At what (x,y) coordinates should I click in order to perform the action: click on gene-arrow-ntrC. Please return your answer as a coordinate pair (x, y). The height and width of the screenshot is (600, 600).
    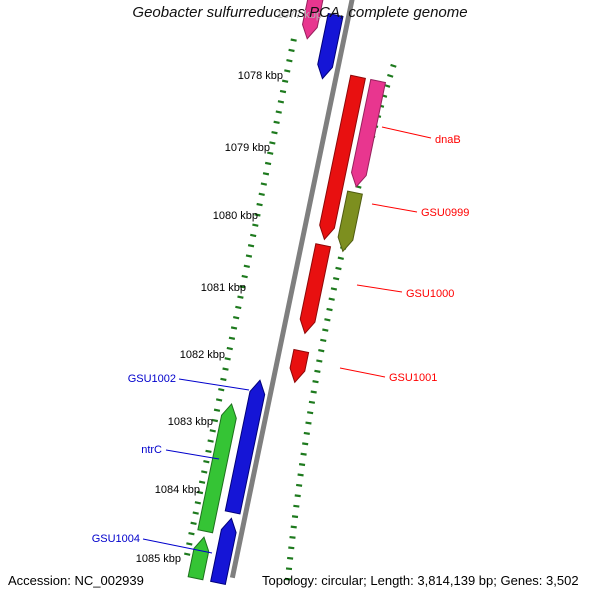
    Looking at the image, I should click on (218, 468).